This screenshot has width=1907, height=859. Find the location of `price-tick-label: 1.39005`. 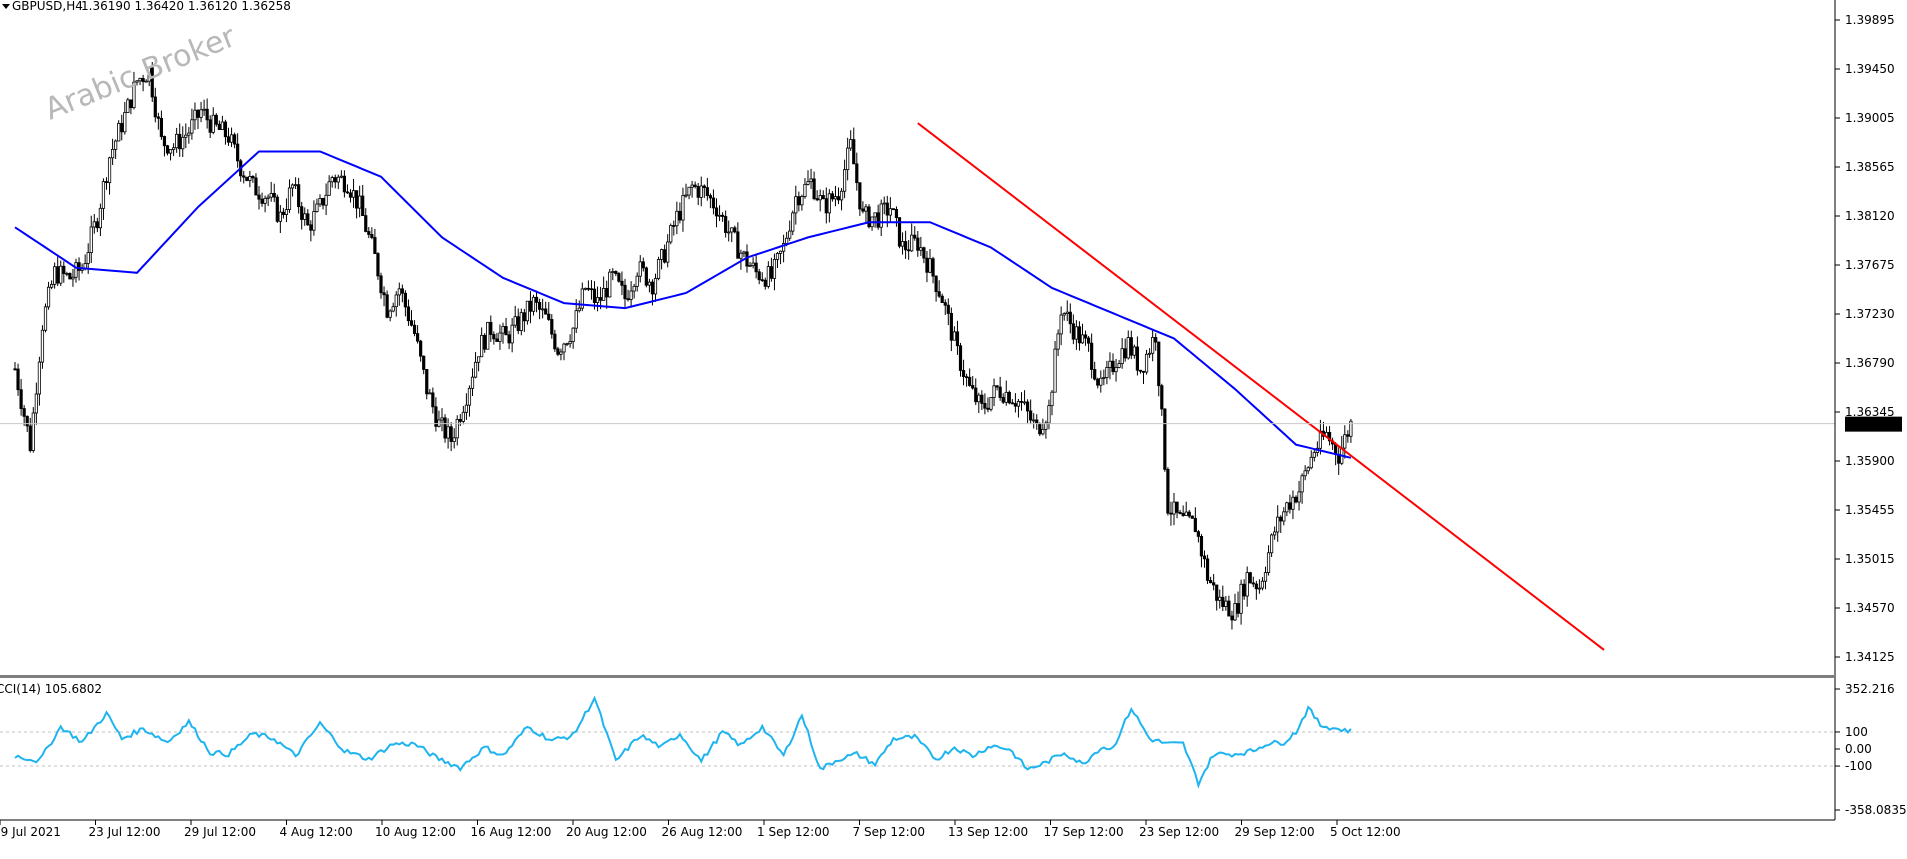

price-tick-label: 1.39005 is located at coordinates (1870, 118).